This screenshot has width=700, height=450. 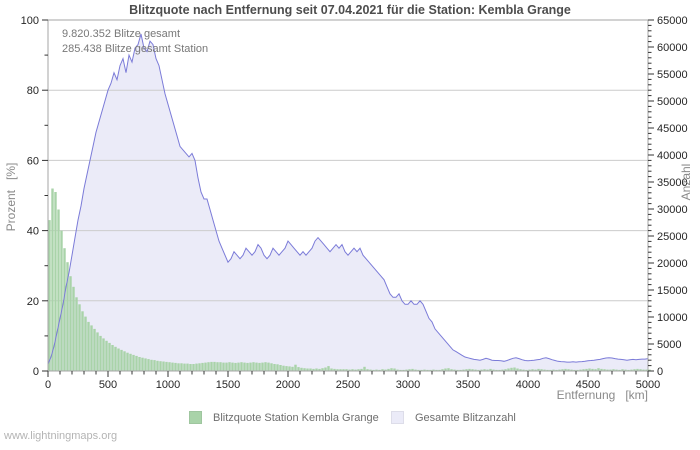 What do you see at coordinates (465, 417) in the screenshot?
I see `legend-label: Gesamte Blitzanzahl` at bounding box center [465, 417].